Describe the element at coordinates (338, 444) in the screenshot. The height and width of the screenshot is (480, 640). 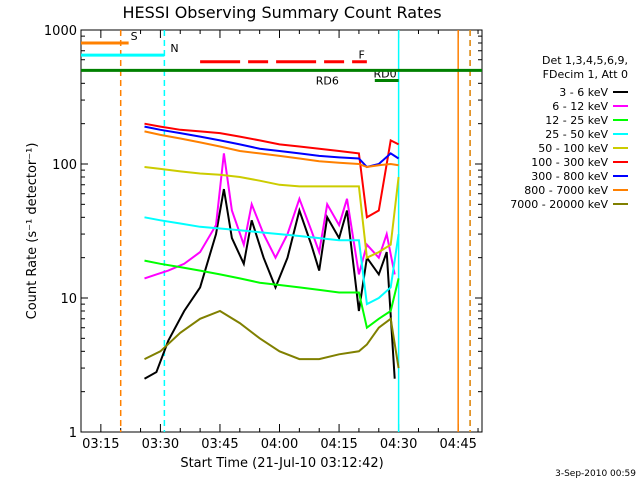
I see `x-tick-label: 04:15` at that location.